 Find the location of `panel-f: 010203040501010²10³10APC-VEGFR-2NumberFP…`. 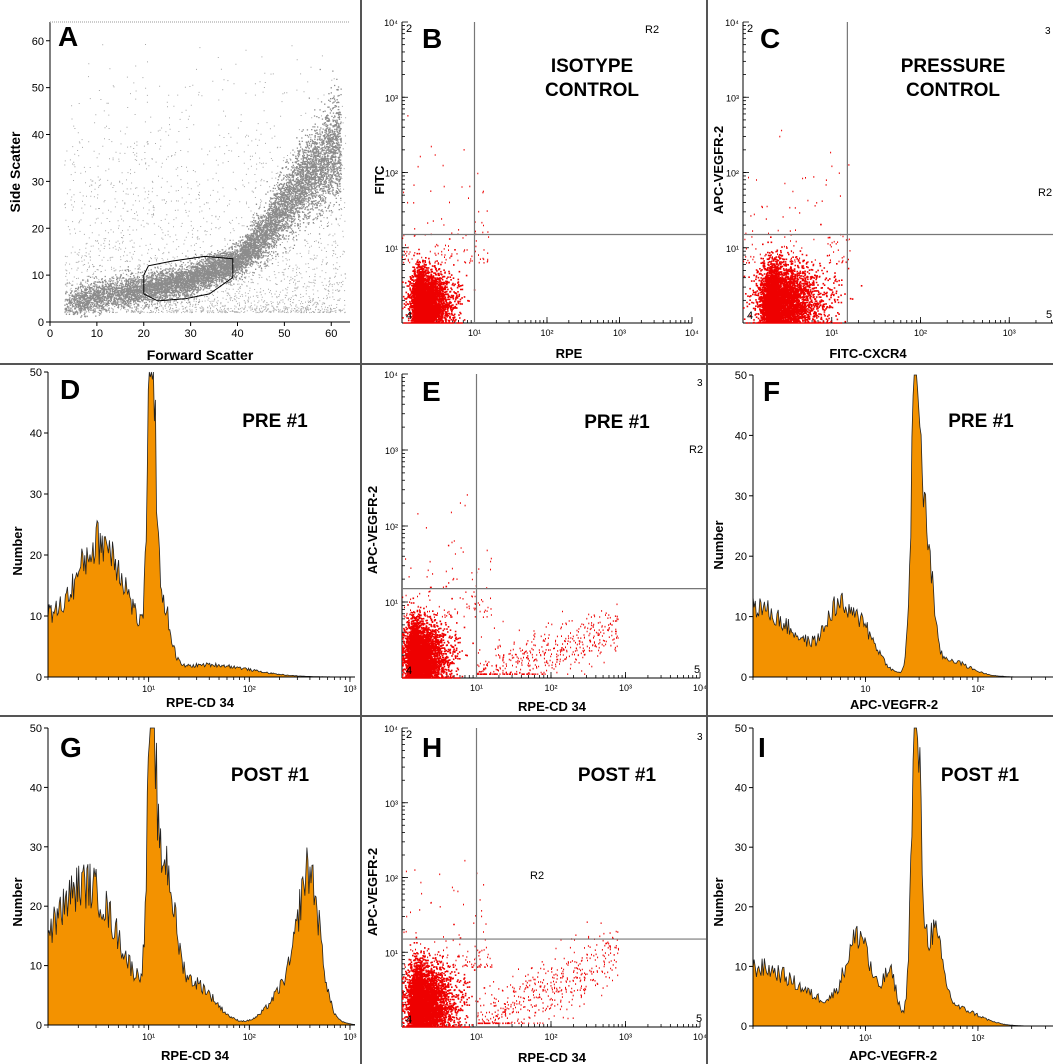

panel-f: 010203040501010²10³10APC-VEGFR-2NumberFP… is located at coordinates (880, 540).